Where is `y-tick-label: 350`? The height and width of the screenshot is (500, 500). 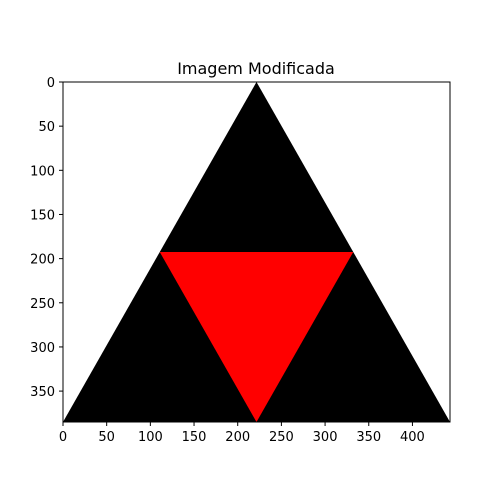
y-tick-label: 350 is located at coordinates (42, 392).